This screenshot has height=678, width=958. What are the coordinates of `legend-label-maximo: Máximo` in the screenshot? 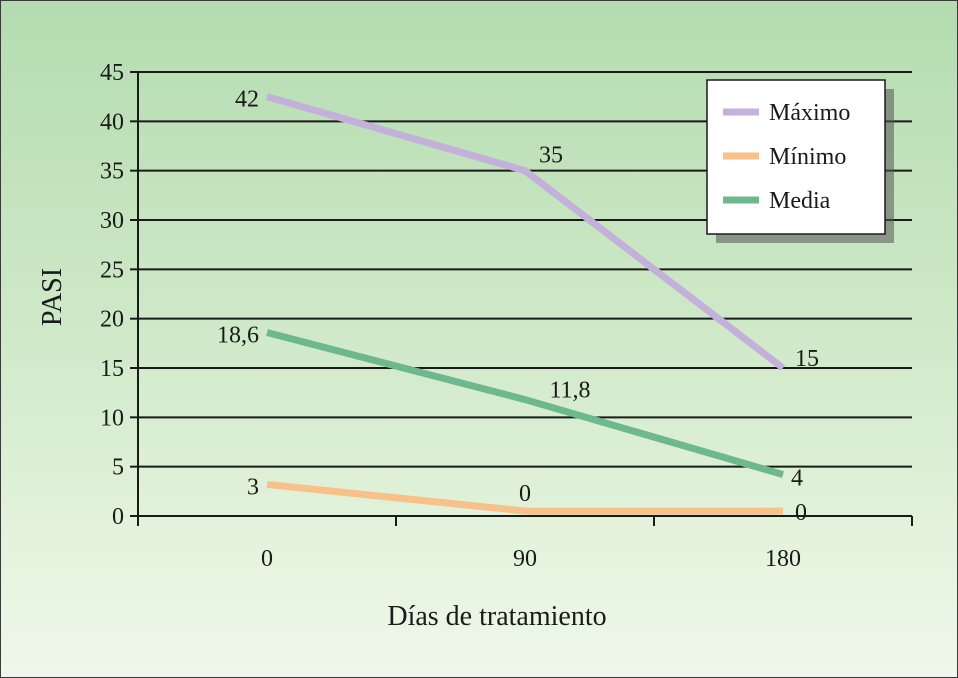 It's located at (809, 113).